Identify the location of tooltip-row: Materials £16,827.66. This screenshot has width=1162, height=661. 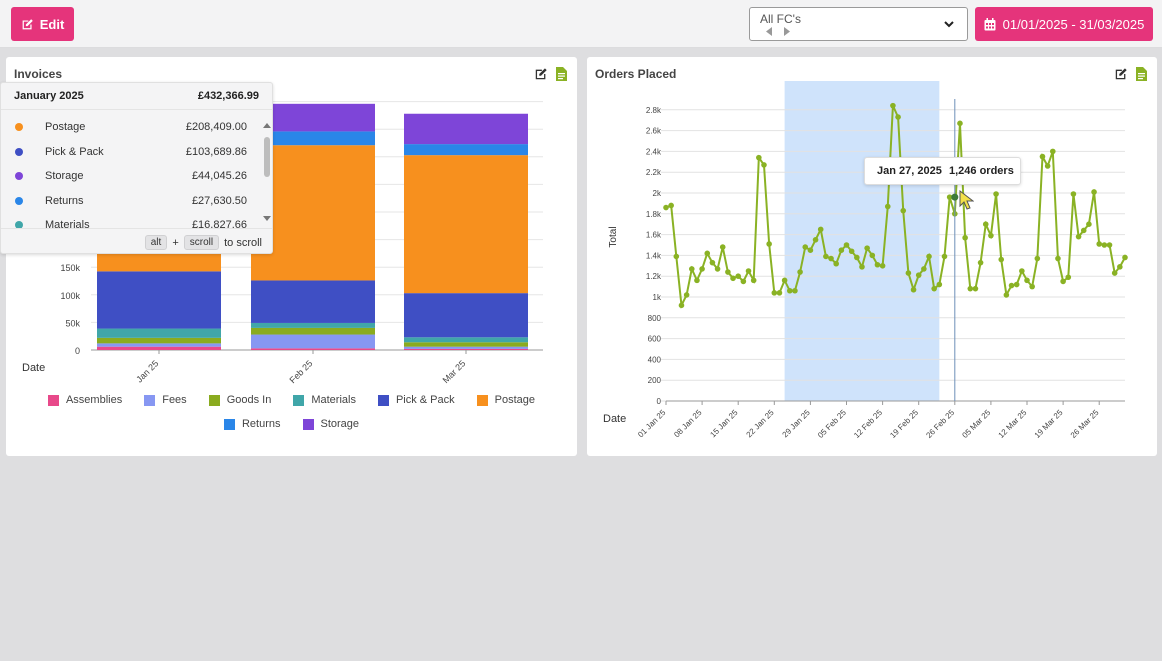
(130, 220).